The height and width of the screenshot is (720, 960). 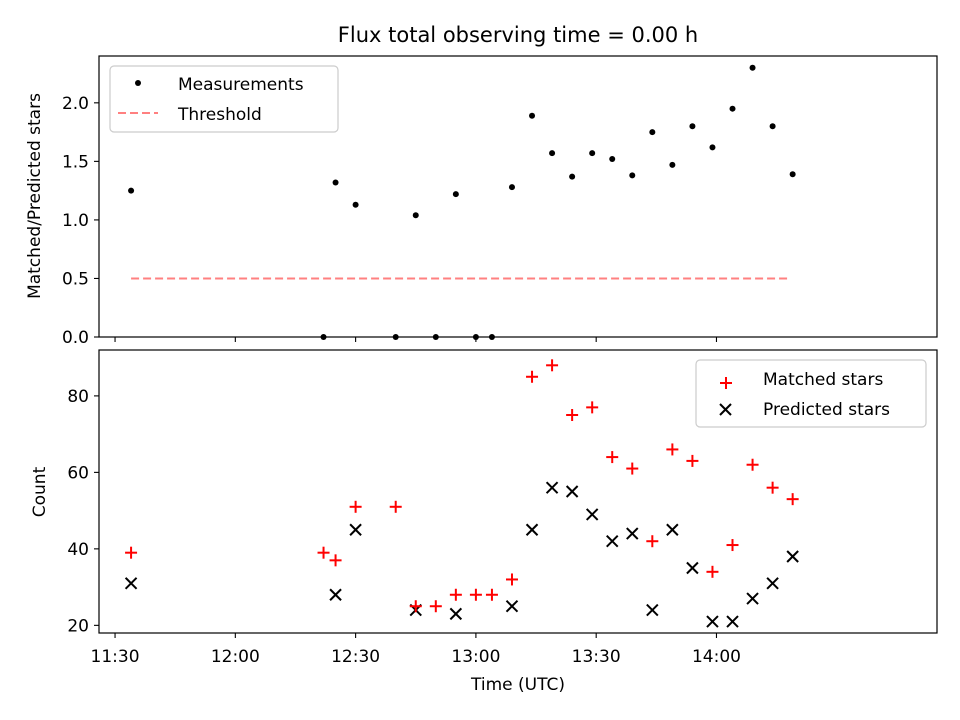 What do you see at coordinates (75, 104) in the screenshot?
I see `ratio-y-tick-label: 2.0` at bounding box center [75, 104].